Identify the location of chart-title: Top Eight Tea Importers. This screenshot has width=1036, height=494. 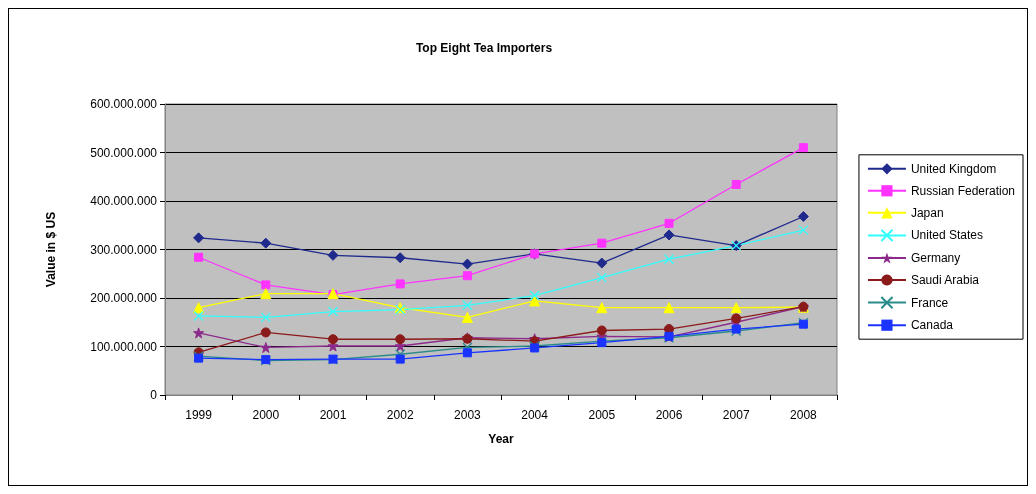
(484, 48).